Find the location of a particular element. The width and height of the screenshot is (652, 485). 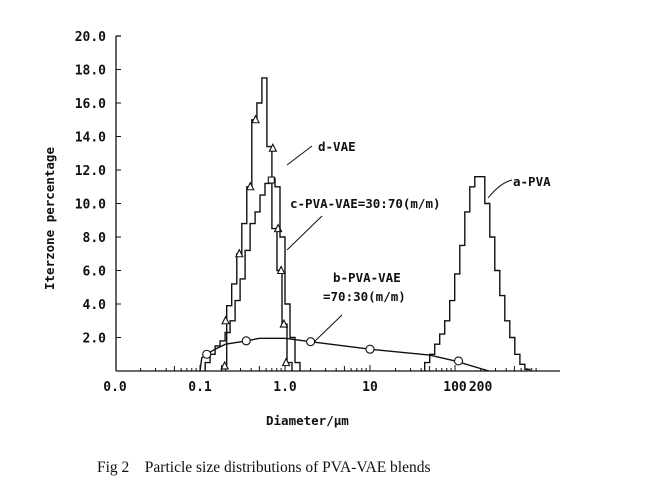

y-tick-label: 16.0 is located at coordinates (90, 104).